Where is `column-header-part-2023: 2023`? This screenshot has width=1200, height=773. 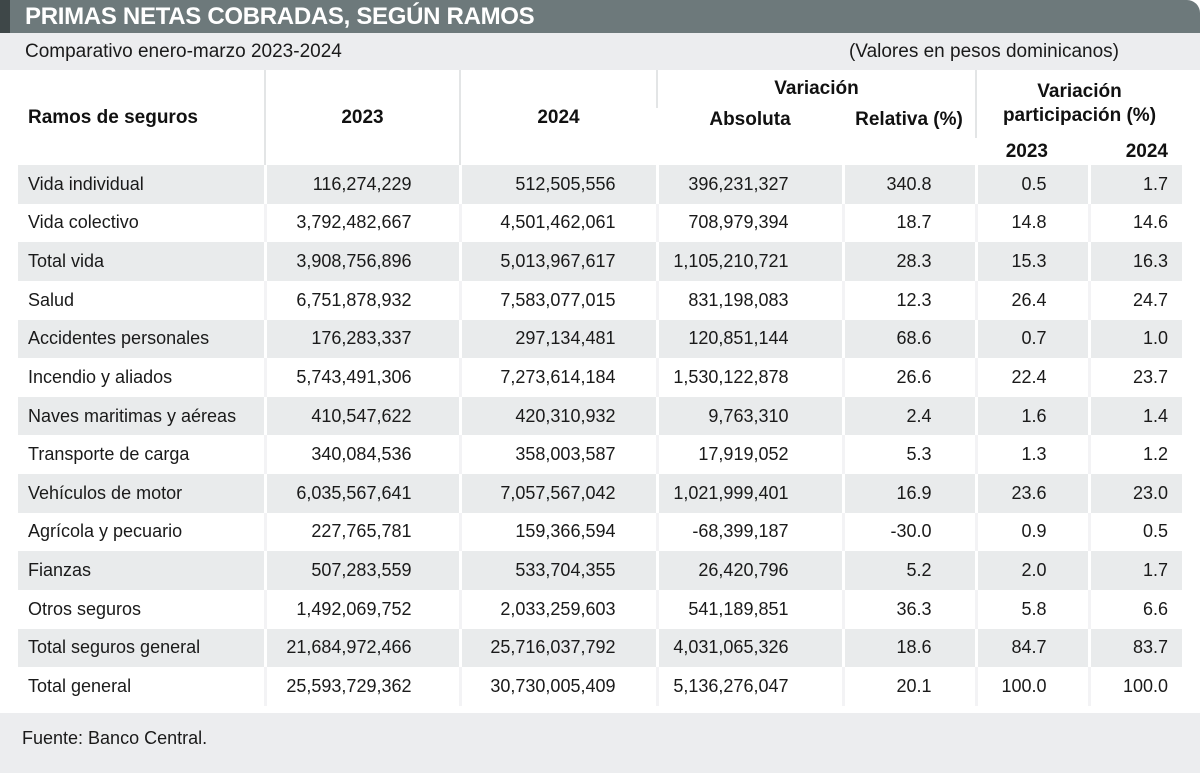
column-header-part-2023: 2023 is located at coordinates (1026, 151).